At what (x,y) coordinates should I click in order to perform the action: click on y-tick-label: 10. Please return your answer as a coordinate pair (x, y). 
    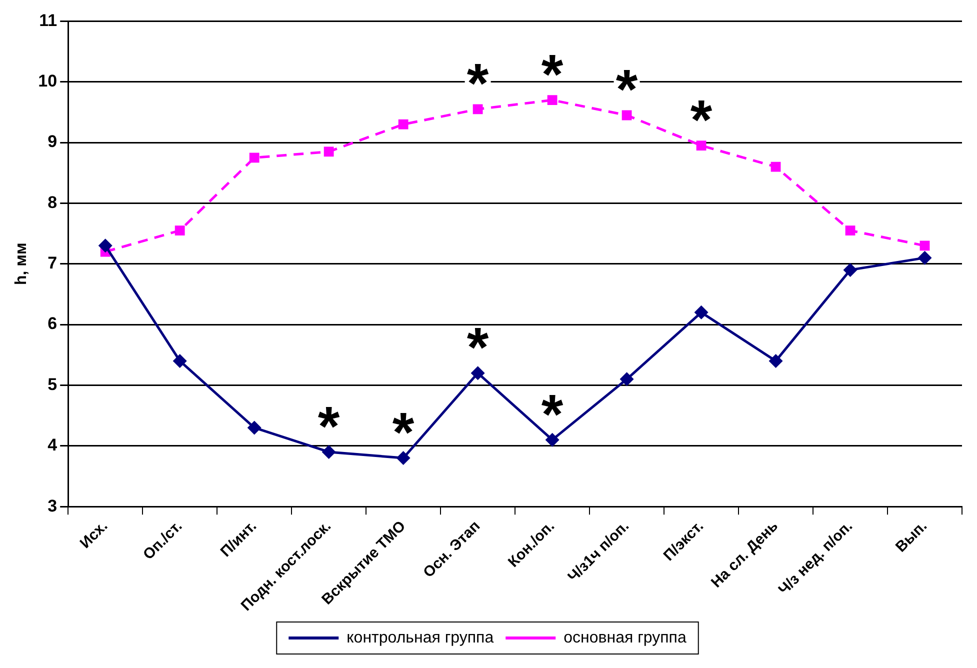
    Looking at the image, I should click on (48, 81).